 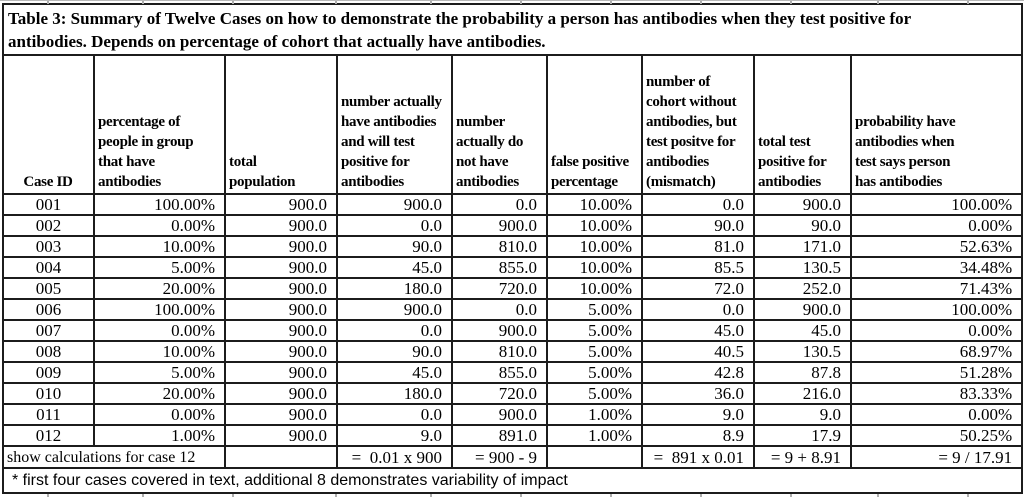 I want to click on value-cell: 810.0, so click(x=499, y=246).